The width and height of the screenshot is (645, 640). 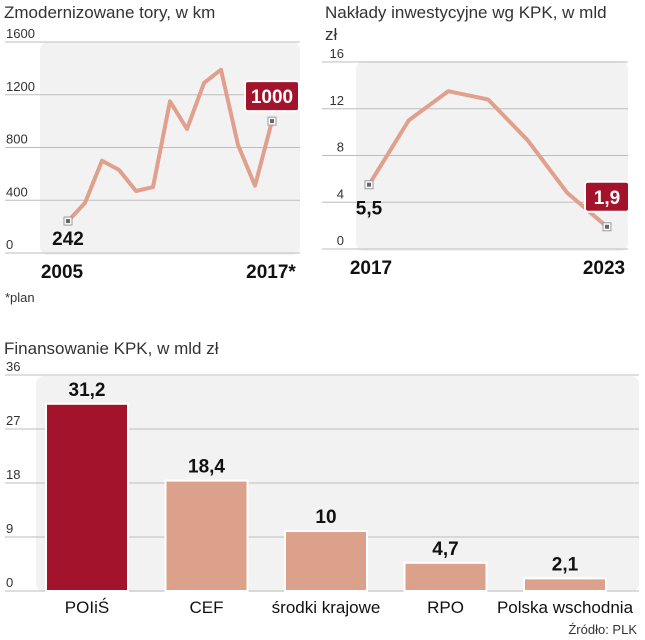 I want to click on chart1-end-label: 1000, so click(x=272, y=97).